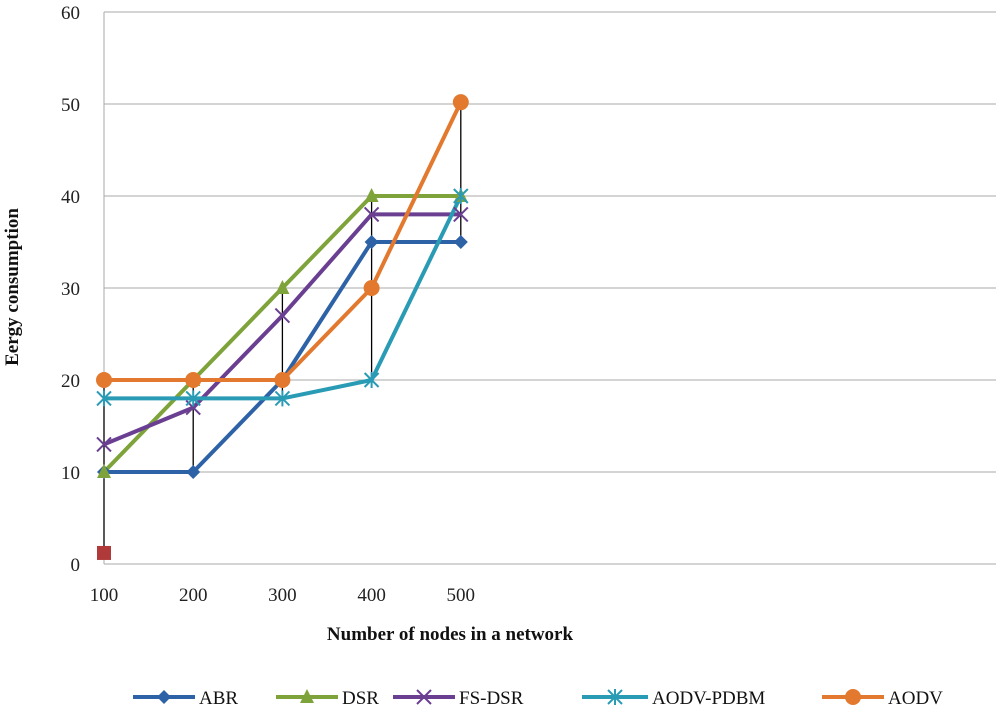 The image size is (996, 712). Describe the element at coordinates (12, 287) in the screenshot. I see `y-axis-label: Eergy consumption` at that location.